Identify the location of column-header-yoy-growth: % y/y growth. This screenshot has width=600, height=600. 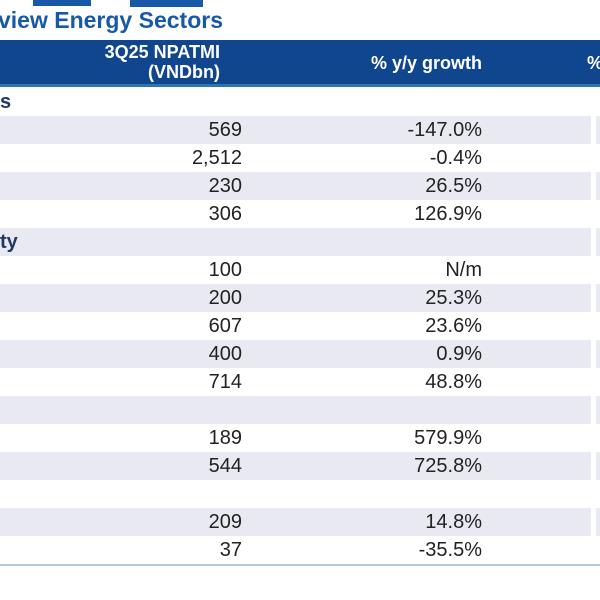
(426, 63).